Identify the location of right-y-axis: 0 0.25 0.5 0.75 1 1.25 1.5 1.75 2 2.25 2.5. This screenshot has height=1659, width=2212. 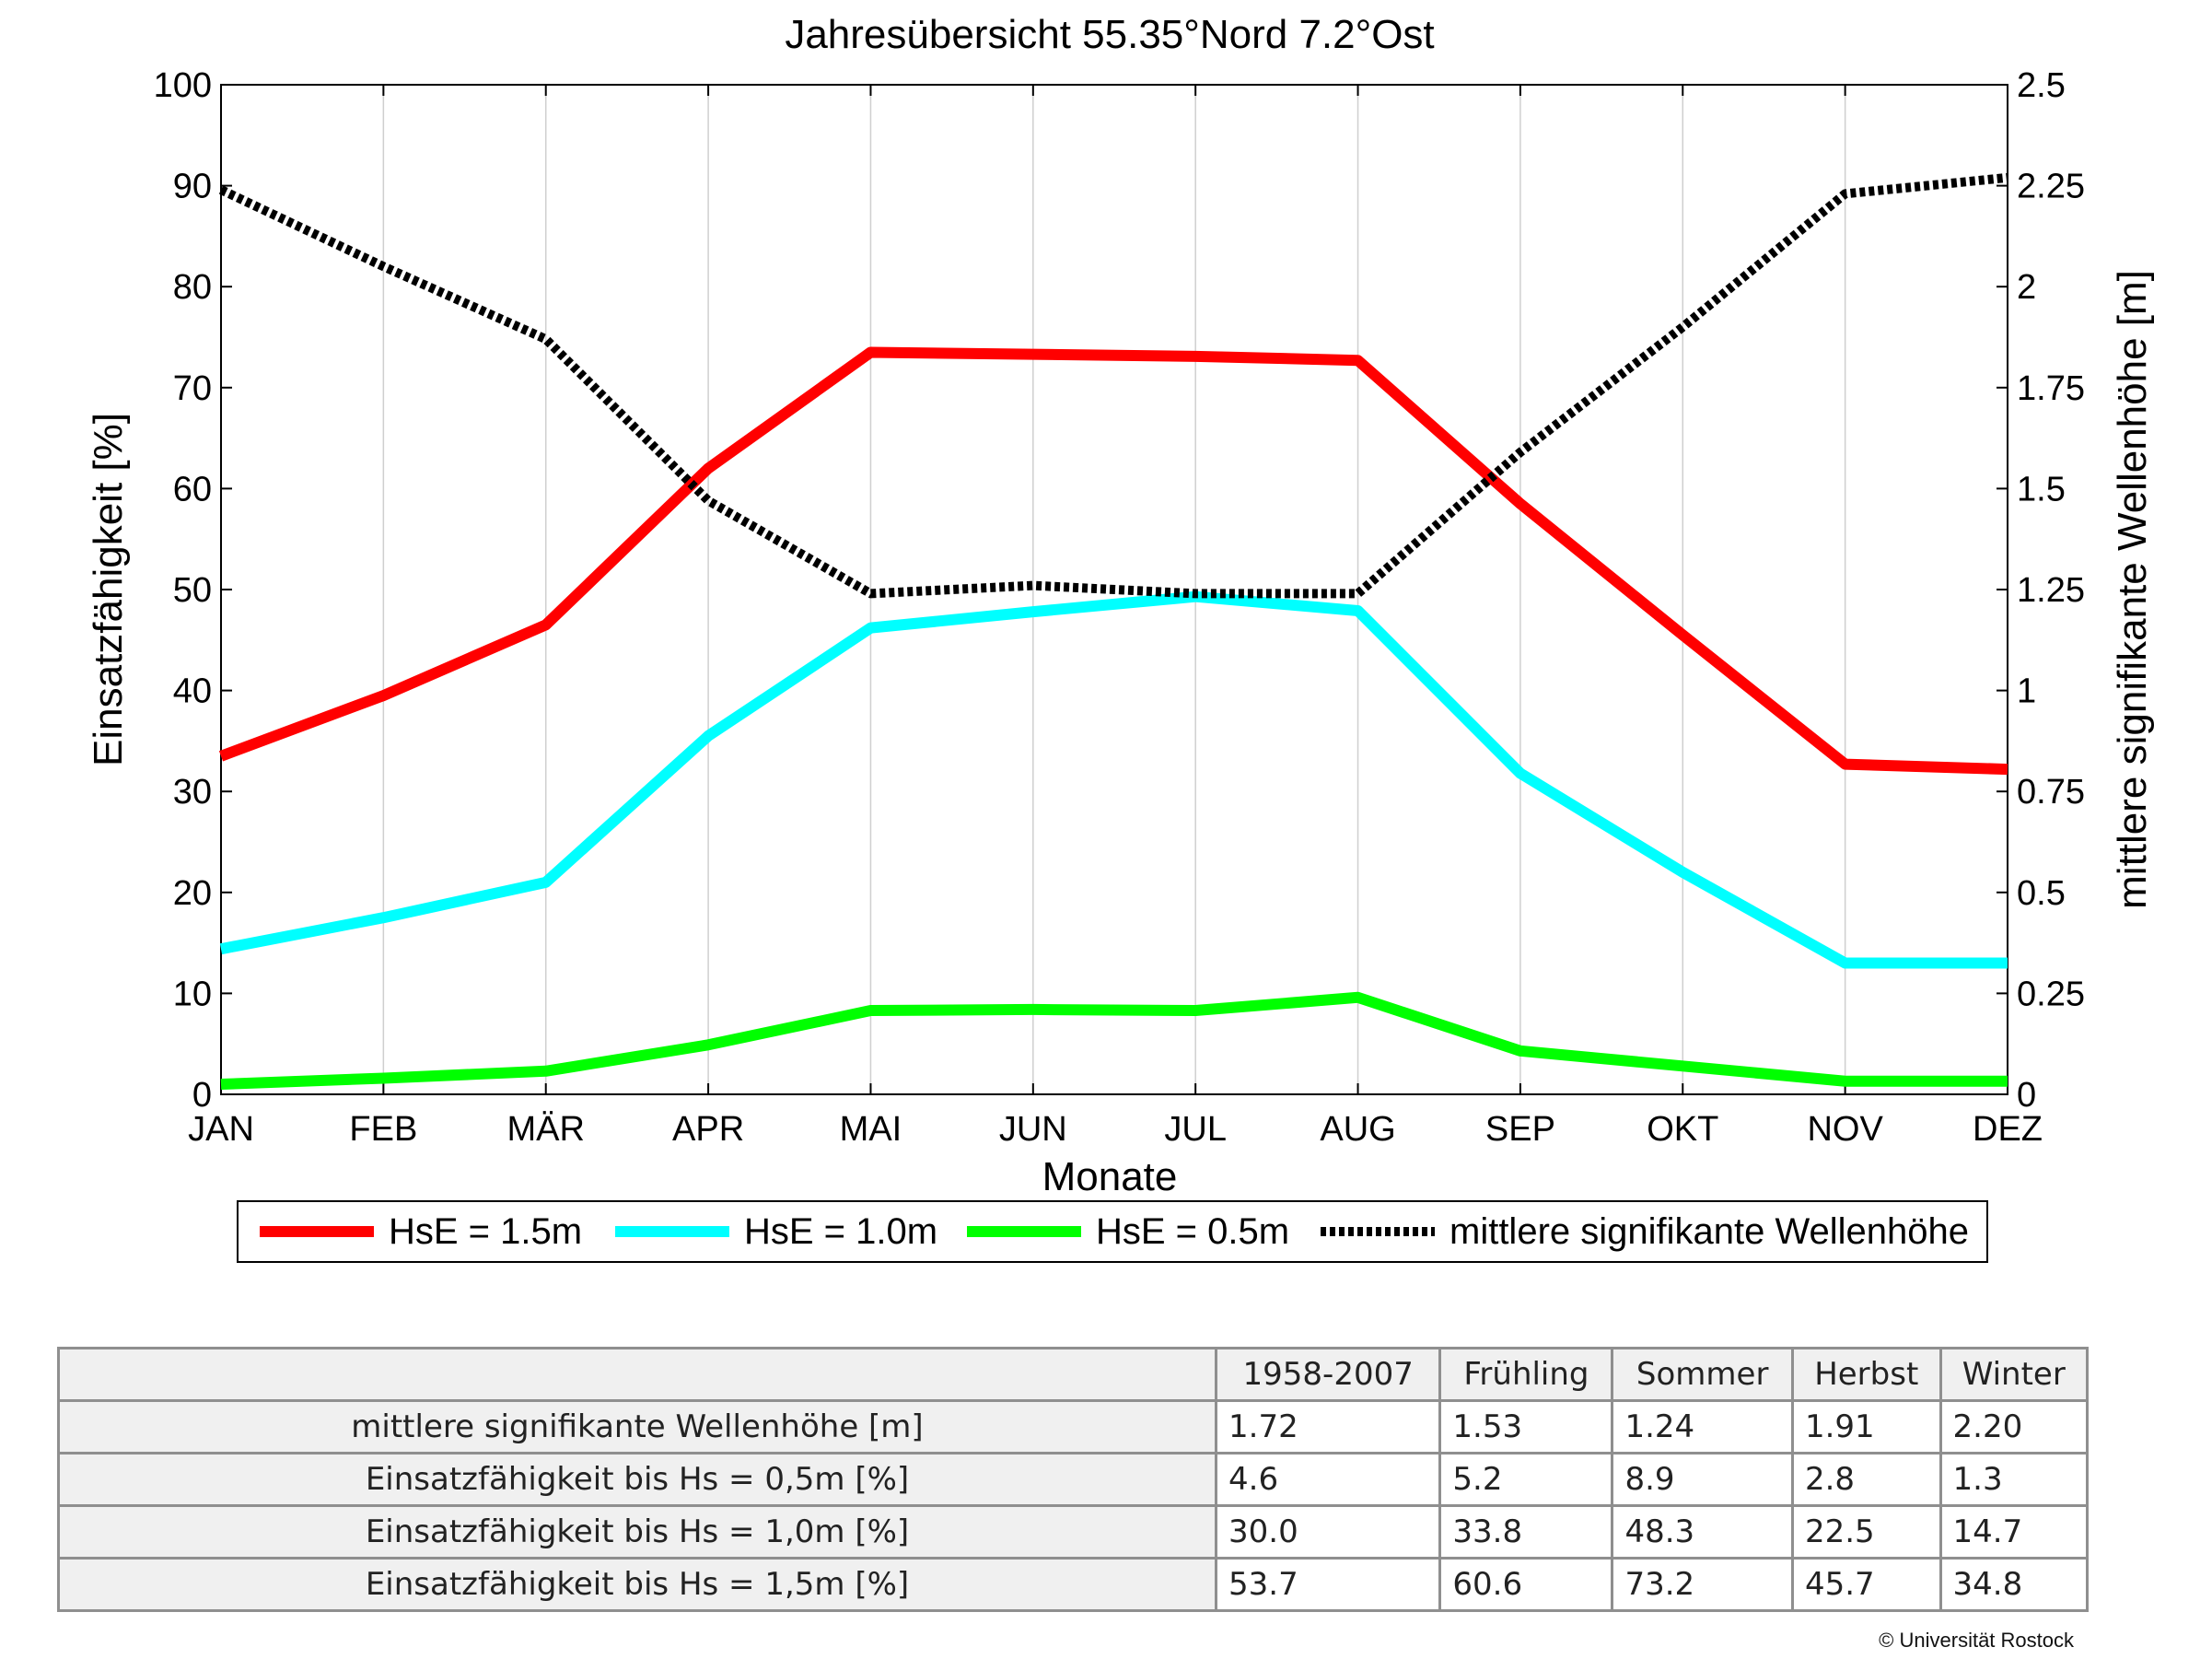
(2051, 590).